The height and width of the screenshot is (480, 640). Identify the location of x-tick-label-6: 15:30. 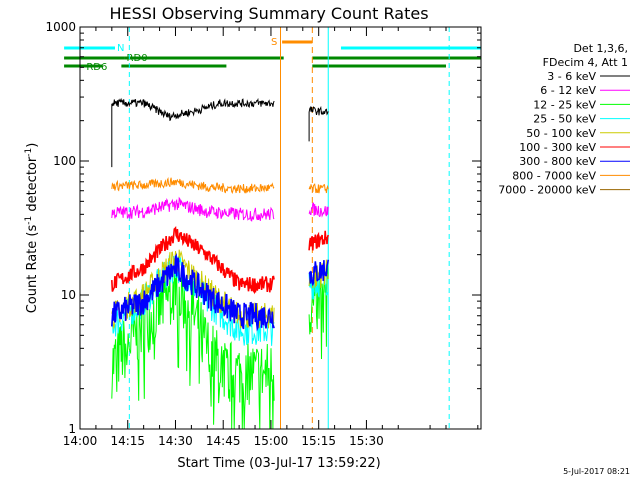
(366, 441).